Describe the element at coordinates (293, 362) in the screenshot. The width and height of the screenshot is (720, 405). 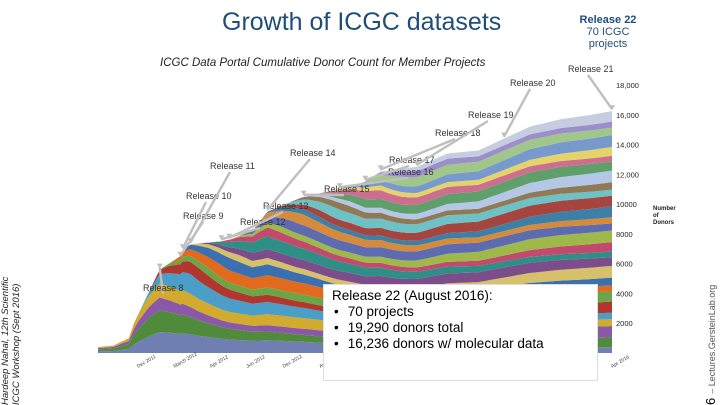
I see `x-tick-label: Dec 2012` at that location.